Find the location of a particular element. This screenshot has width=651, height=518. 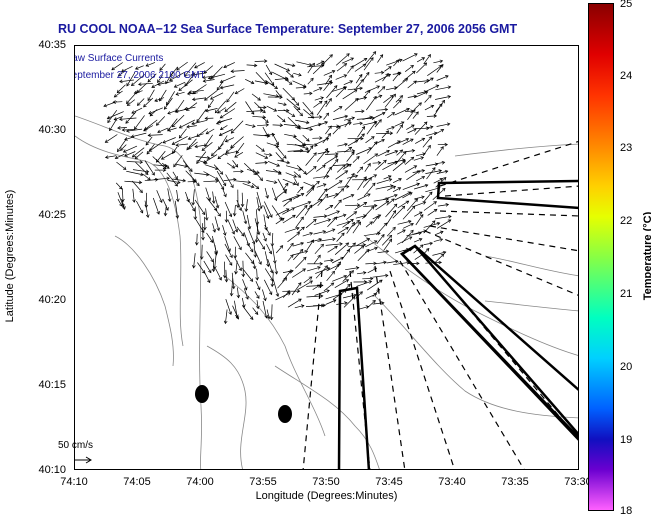

marker-west is located at coordinates (202, 394).